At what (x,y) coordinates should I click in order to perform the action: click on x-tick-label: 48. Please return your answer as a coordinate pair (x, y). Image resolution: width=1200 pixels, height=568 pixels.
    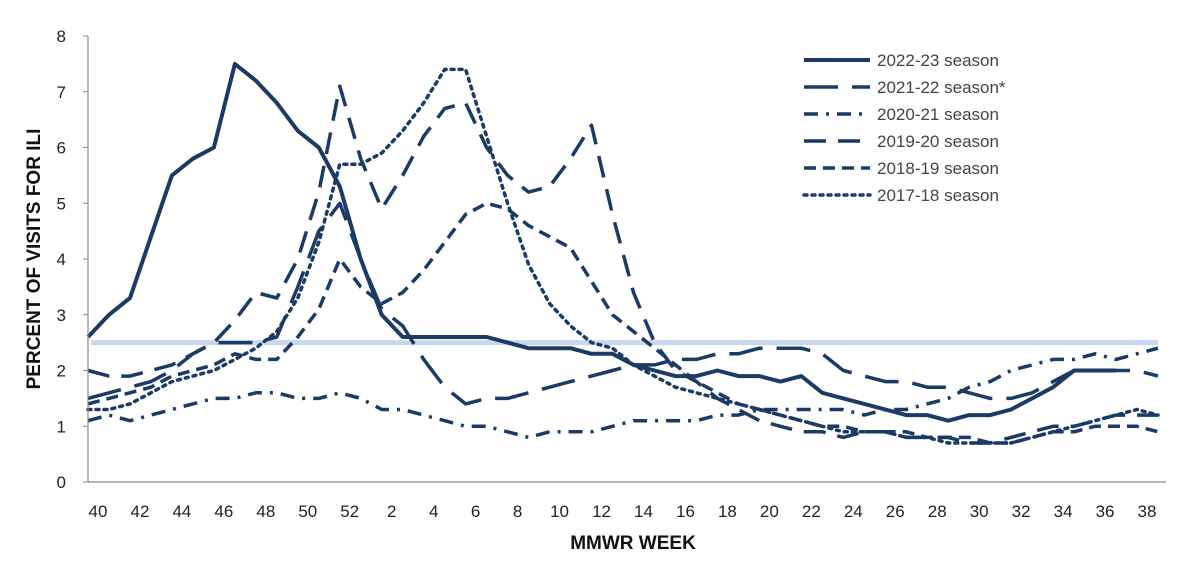
    Looking at the image, I should click on (265, 511).